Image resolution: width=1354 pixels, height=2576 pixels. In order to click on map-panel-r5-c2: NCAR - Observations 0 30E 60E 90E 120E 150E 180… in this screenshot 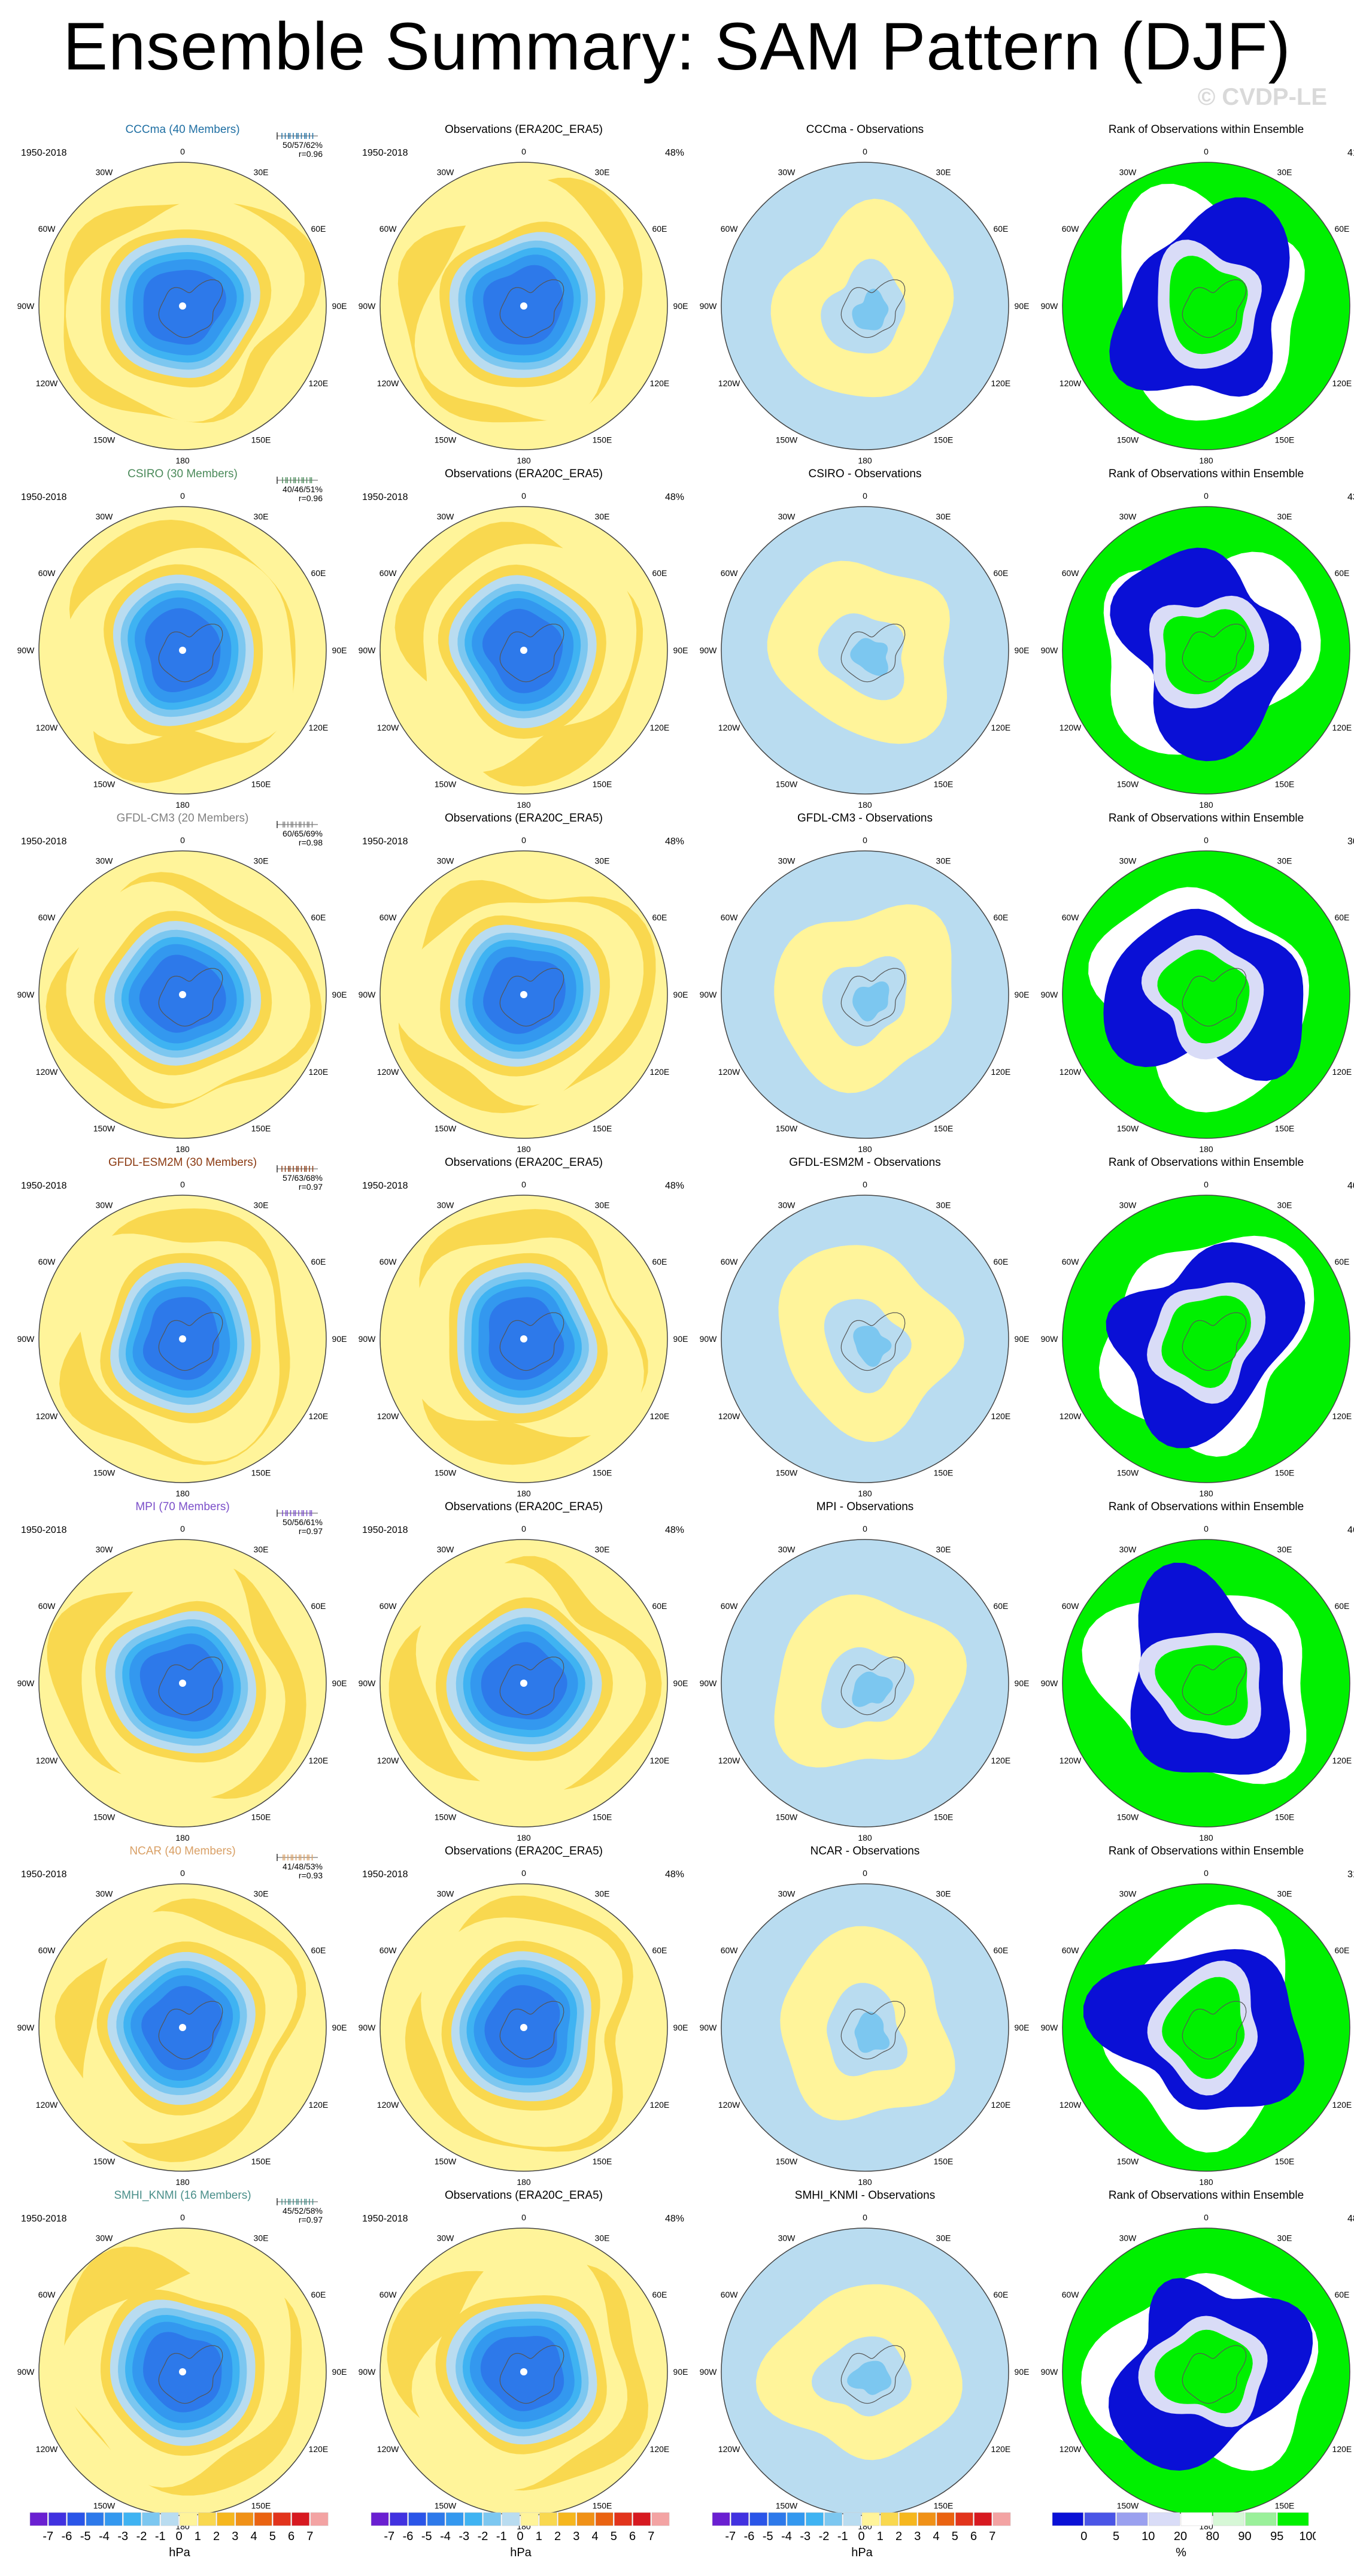, I will do `click(865, 2015)`.